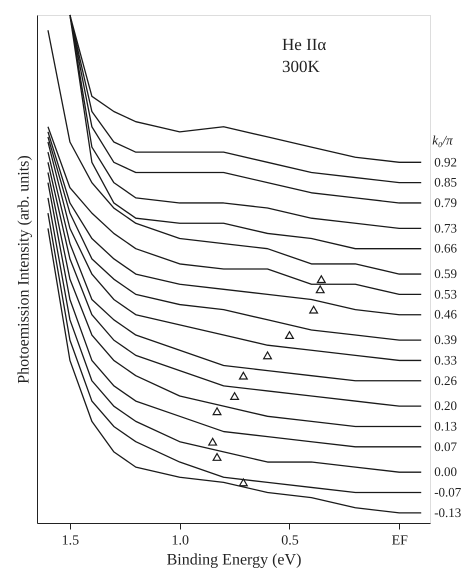  I want to click on x-tick-label: 0.5, so click(290, 541).